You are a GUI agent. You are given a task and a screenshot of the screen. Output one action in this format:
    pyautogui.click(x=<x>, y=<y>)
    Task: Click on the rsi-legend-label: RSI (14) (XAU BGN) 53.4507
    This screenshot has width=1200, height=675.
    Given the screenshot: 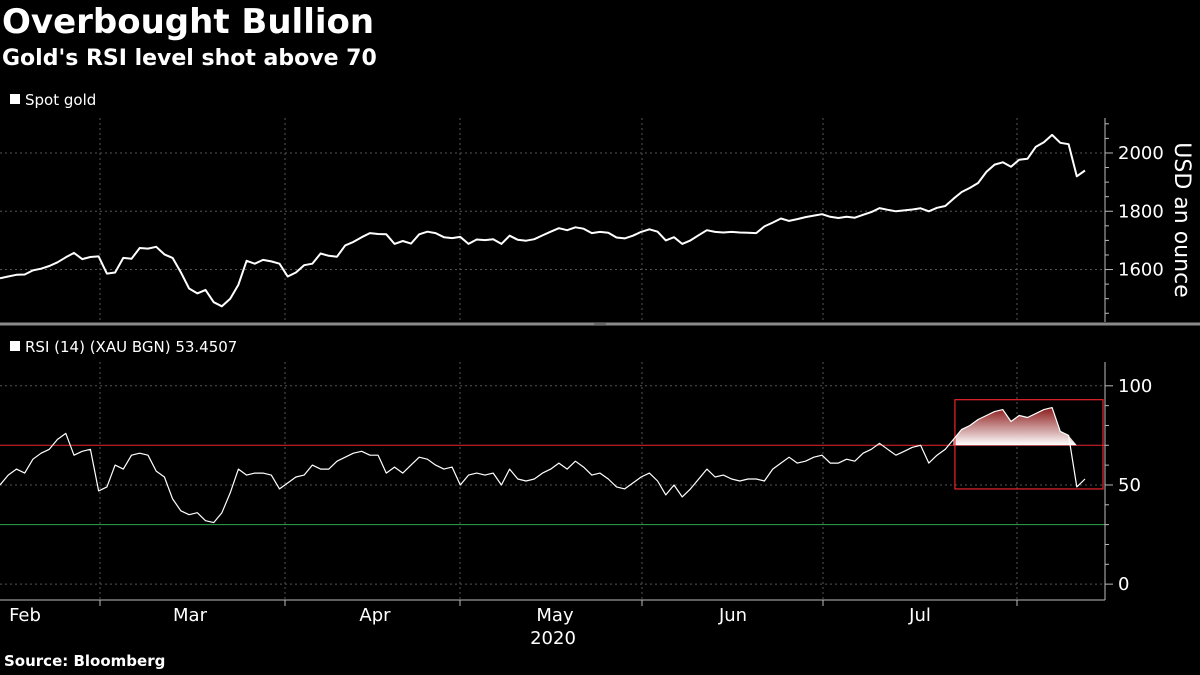 What is the action you would take?
    pyautogui.click(x=131, y=347)
    